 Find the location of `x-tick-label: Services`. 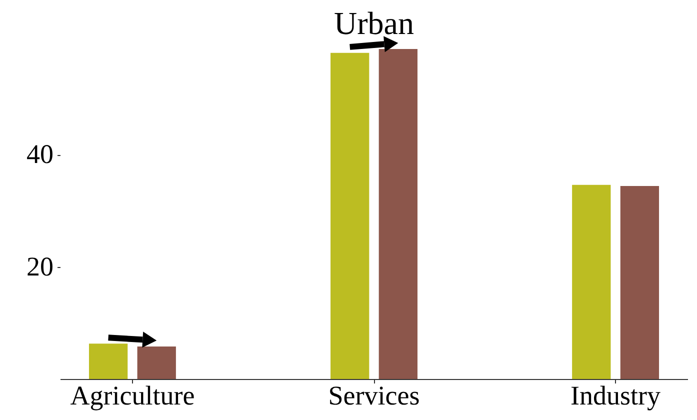

x-tick-label: Services is located at coordinates (374, 395).